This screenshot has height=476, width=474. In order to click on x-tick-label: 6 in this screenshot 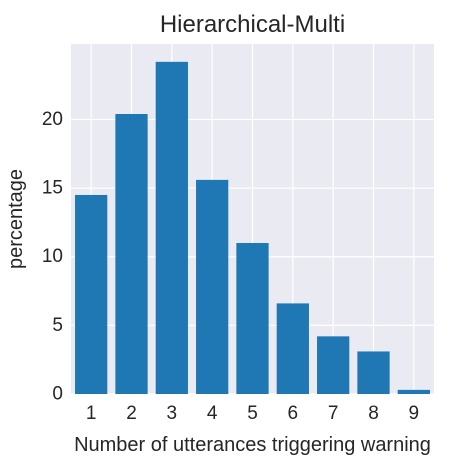, I will do `click(293, 413)`.